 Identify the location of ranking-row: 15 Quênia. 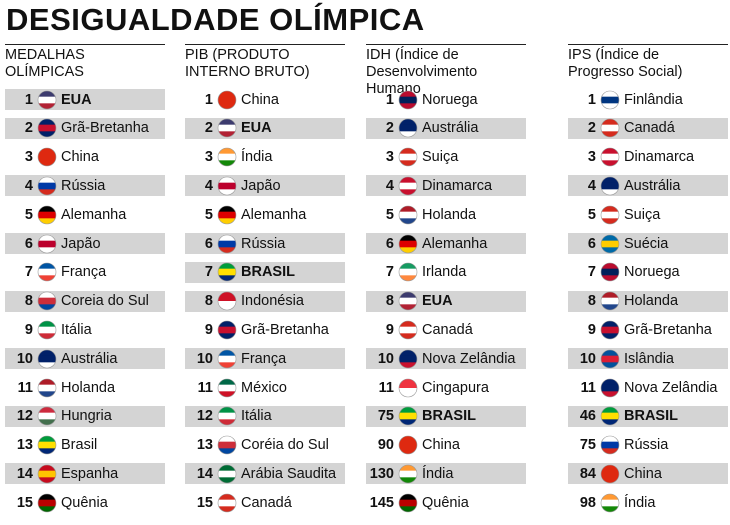
(85, 502).